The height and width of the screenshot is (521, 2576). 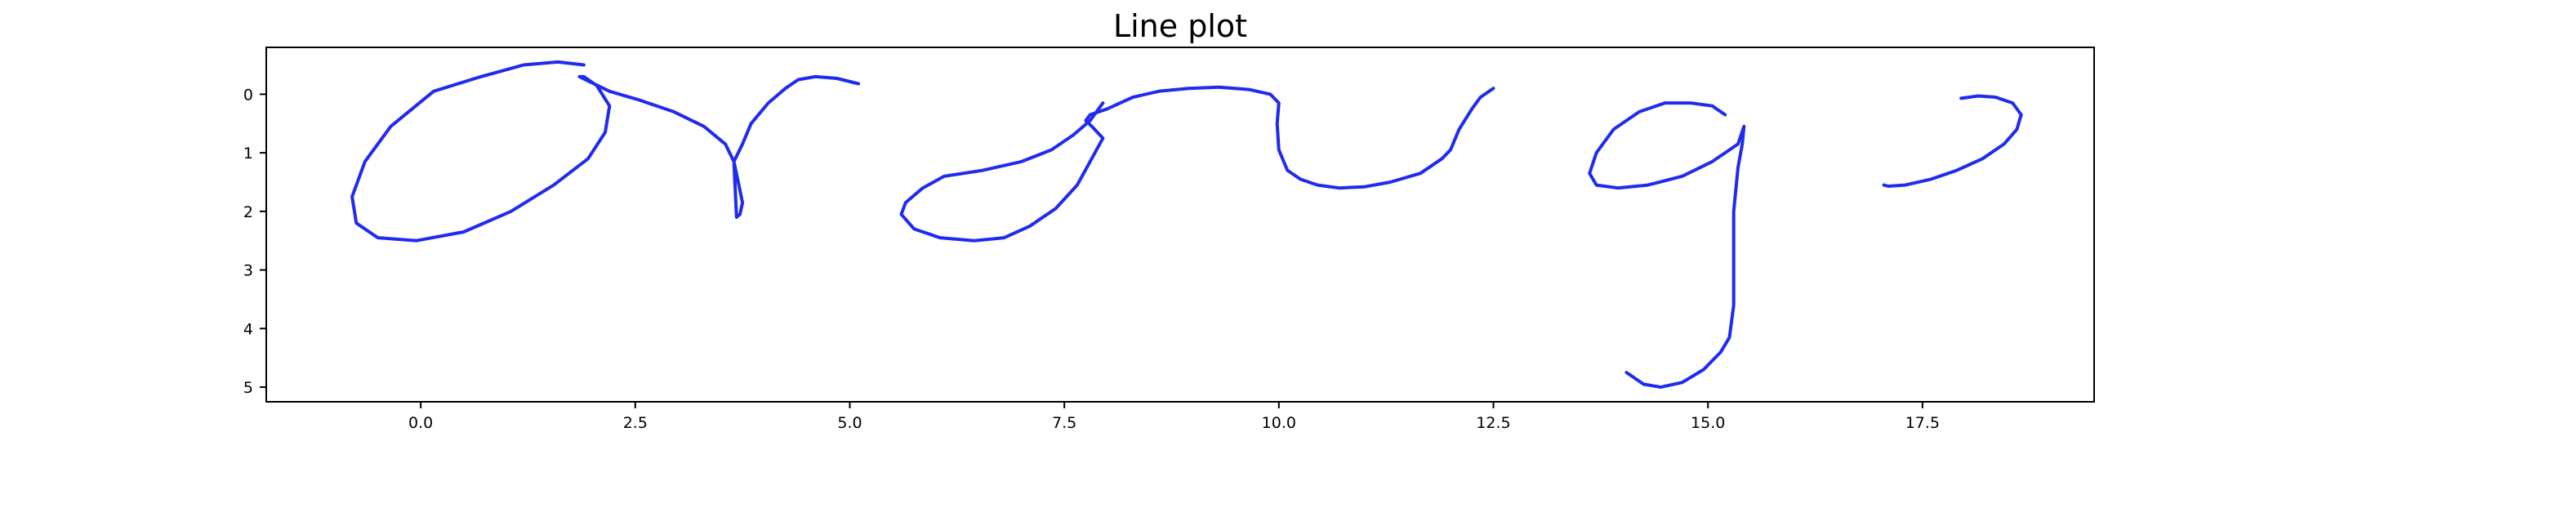 What do you see at coordinates (248, 271) in the screenshot?
I see `y-tick-label: 3` at bounding box center [248, 271].